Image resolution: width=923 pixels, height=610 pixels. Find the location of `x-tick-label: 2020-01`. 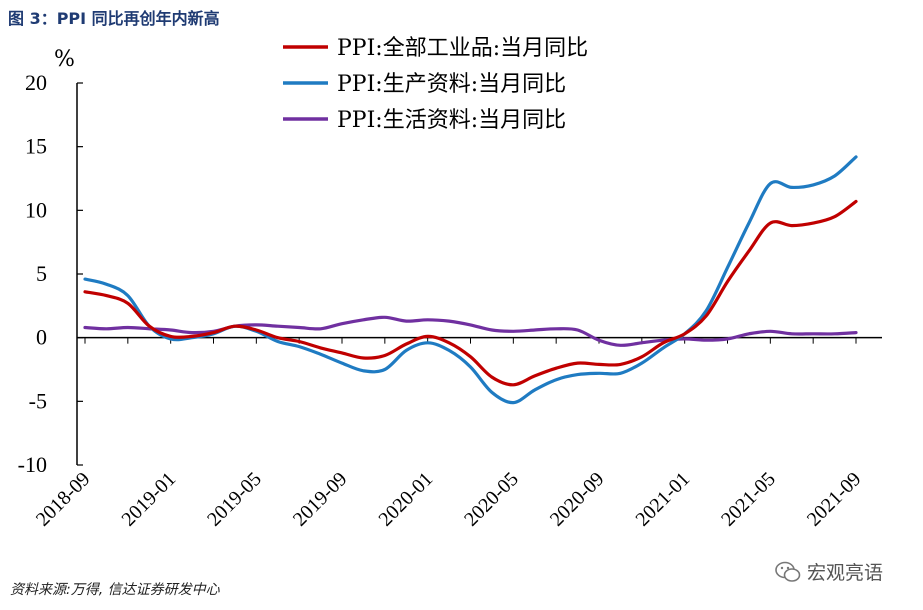

x-tick-label: 2020-01 is located at coordinates (406, 499).